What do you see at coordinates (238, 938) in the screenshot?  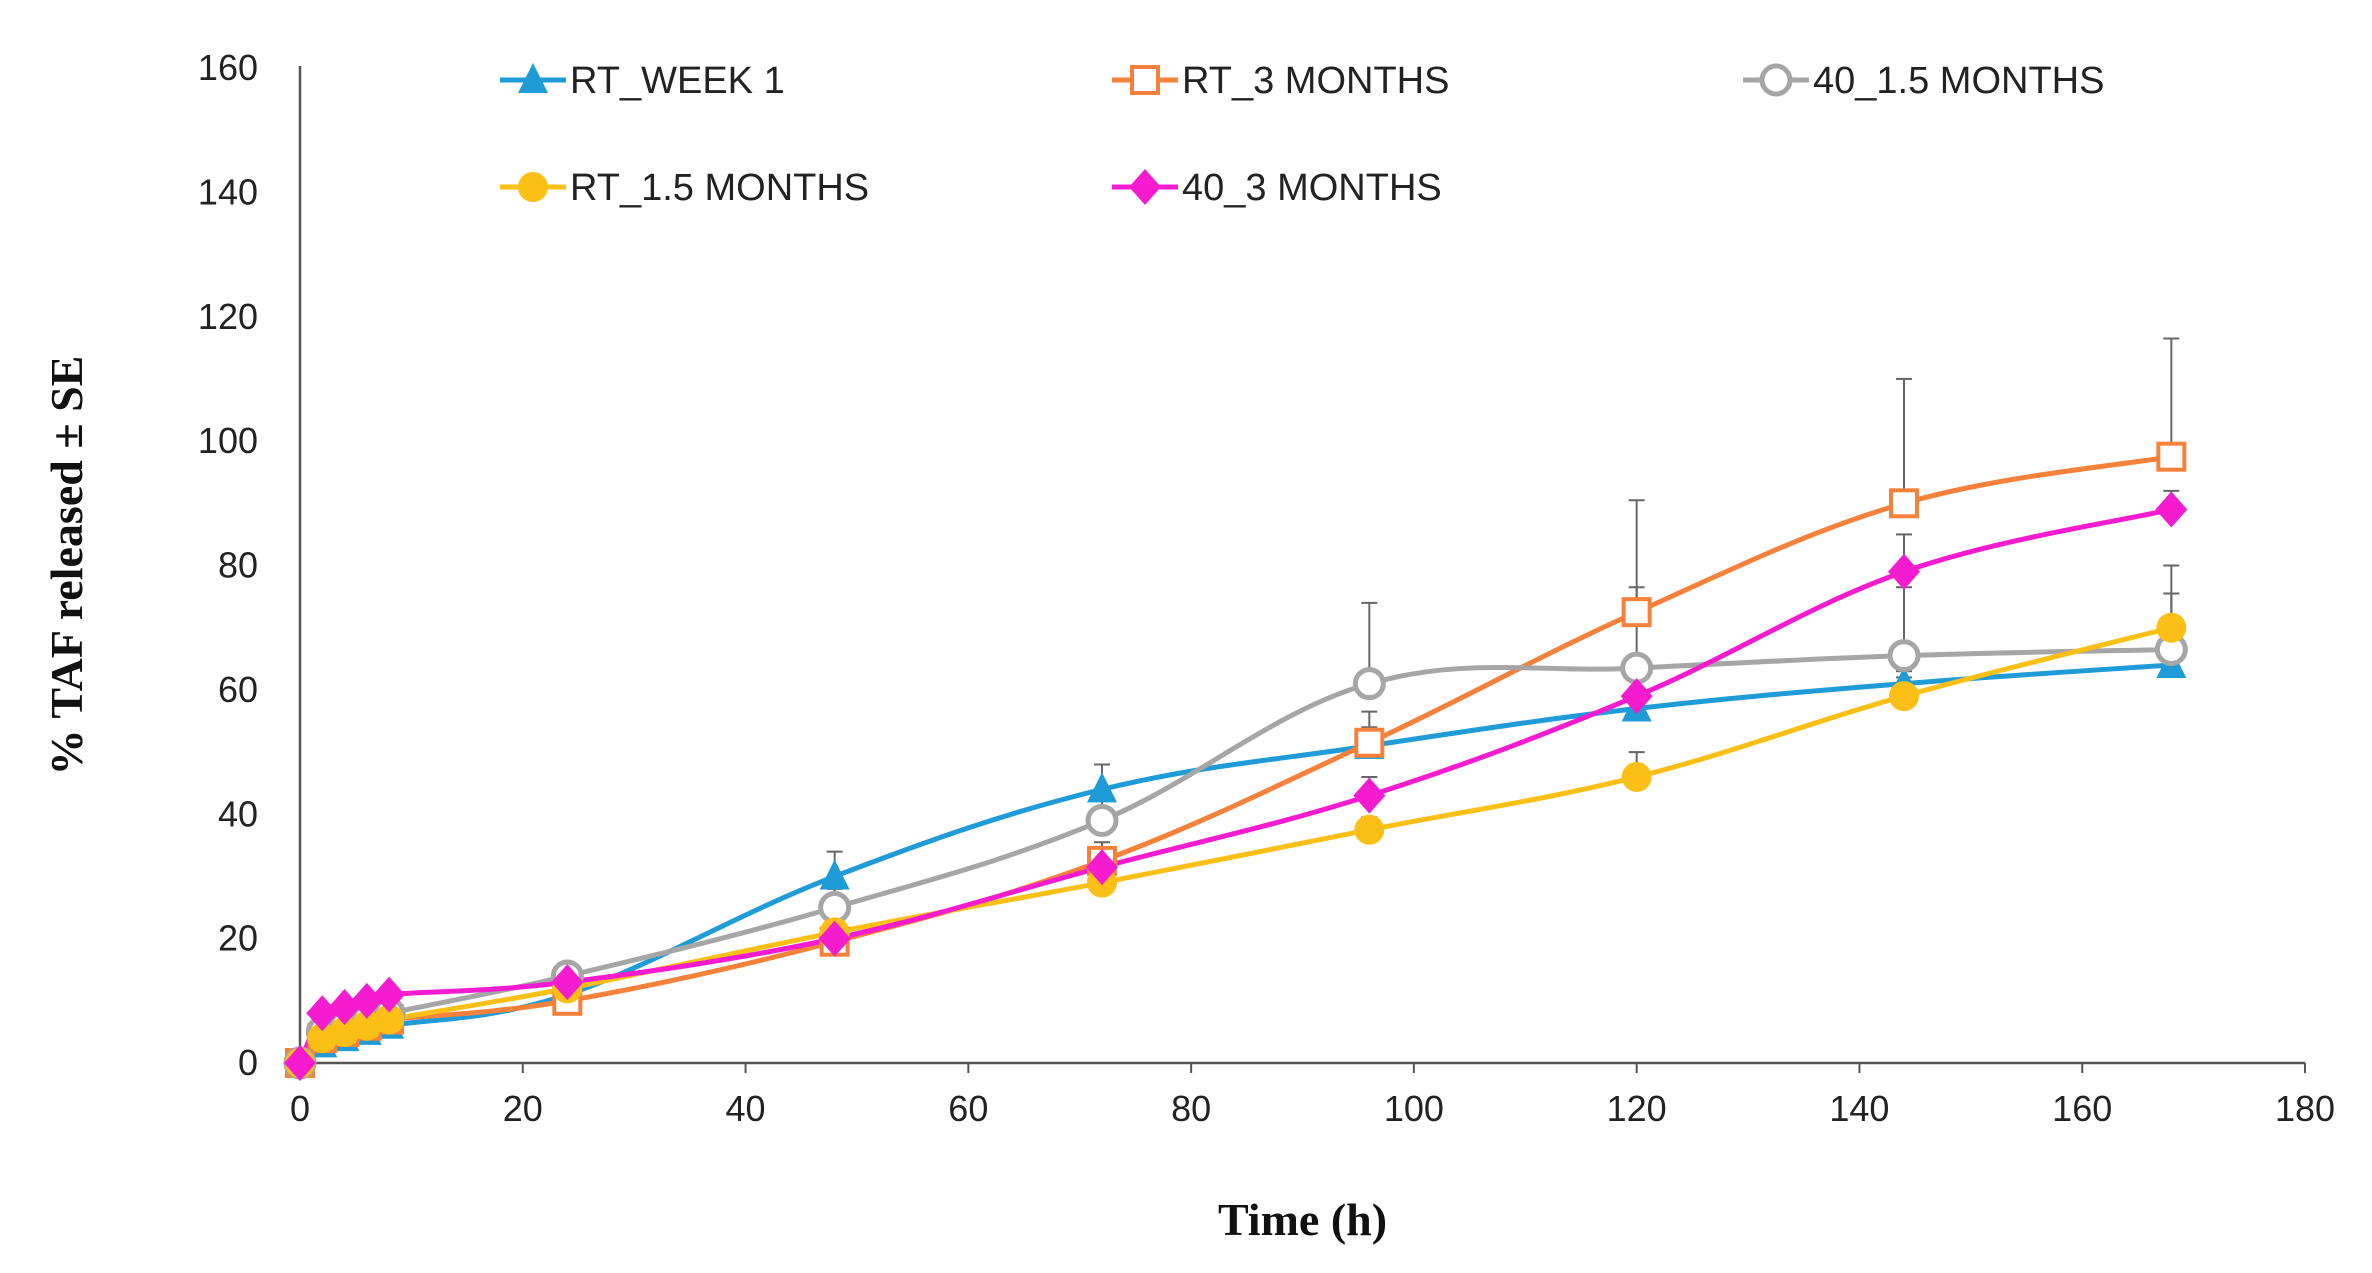 I see `y-tick-label: 20` at bounding box center [238, 938].